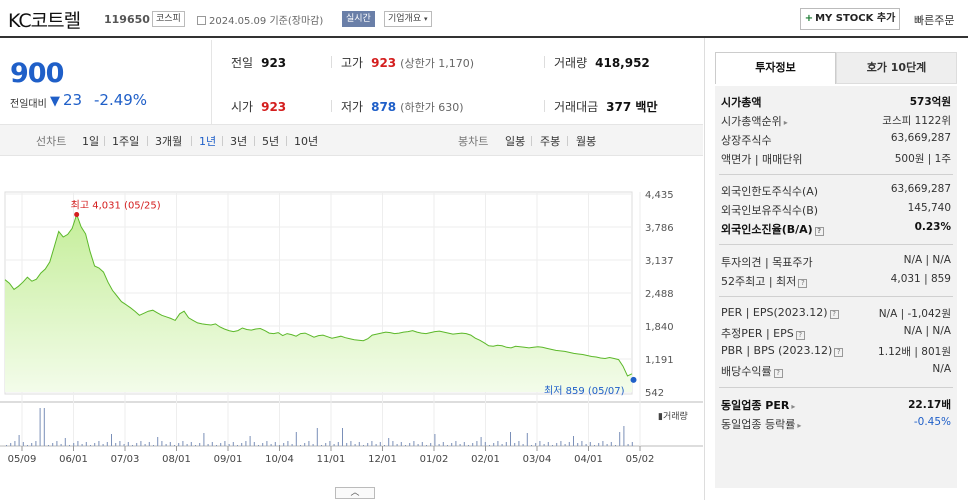  Describe the element at coordinates (434, 459) in the screenshot. I see `x-tick-label: 01/02` at that location.